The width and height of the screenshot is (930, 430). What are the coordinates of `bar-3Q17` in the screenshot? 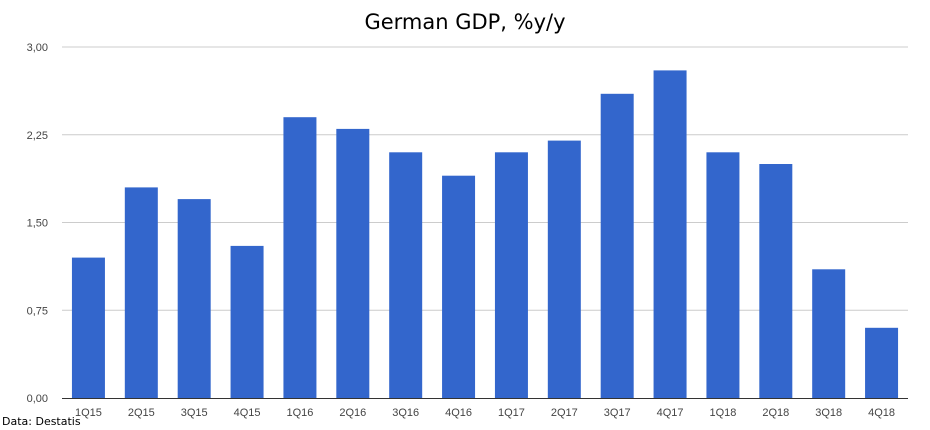 It's located at (617, 246).